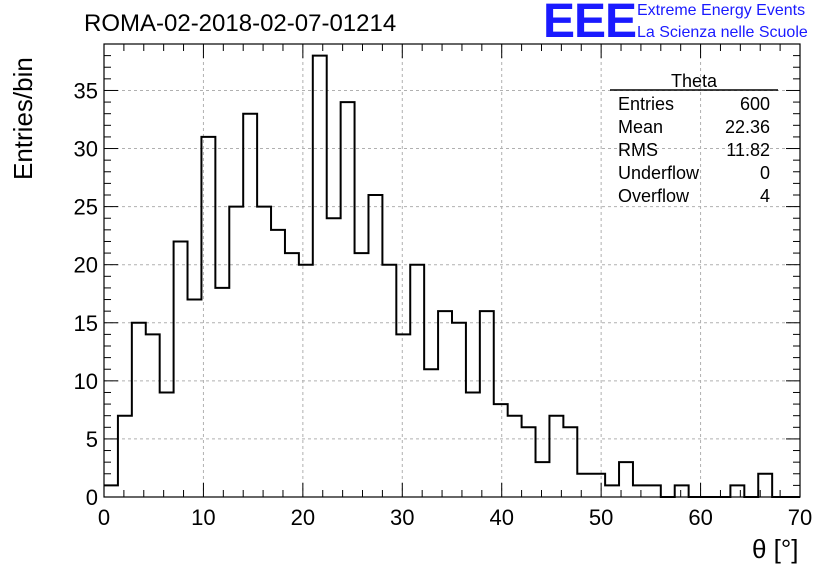 Image resolution: width=836 pixels, height=572 pixels. Describe the element at coordinates (659, 173) in the screenshot. I see `stats-row-label: Underflow` at that location.